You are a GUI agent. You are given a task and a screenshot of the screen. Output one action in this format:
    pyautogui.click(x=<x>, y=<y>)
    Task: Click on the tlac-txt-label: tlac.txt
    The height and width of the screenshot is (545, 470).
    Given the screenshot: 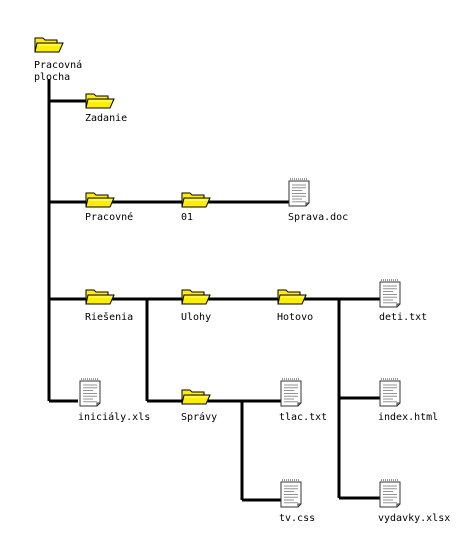 What is the action you would take?
    pyautogui.click(x=303, y=417)
    